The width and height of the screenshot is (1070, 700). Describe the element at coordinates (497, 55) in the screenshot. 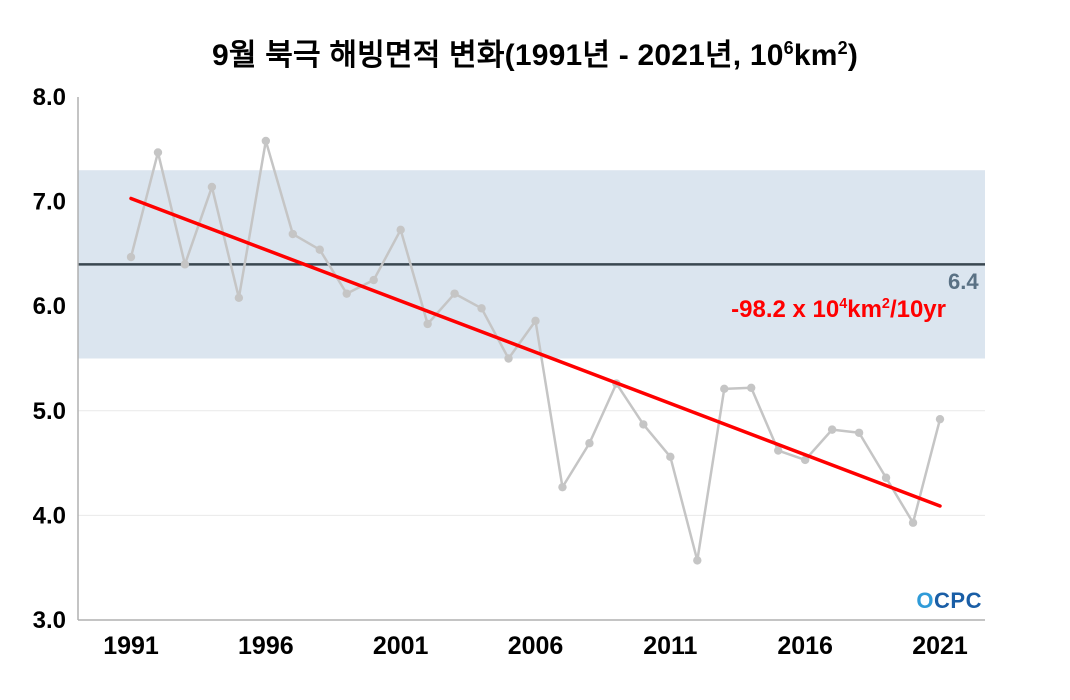

I see `chart-title-text: 9월 북극 해빙면적 변화(1991년 - 2021년, 10` at that location.